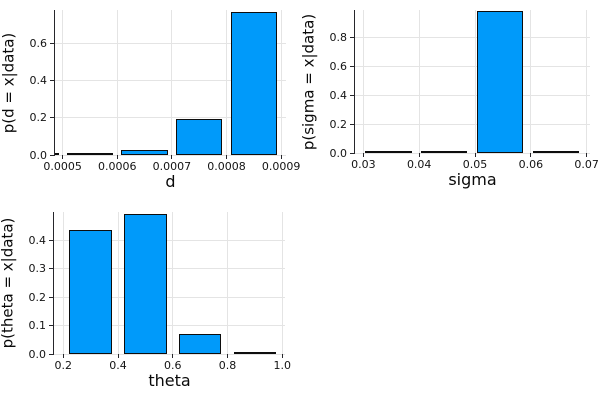  What do you see at coordinates (37, 326) in the screenshot?
I see `y-tick-label: 0.1` at bounding box center [37, 326].